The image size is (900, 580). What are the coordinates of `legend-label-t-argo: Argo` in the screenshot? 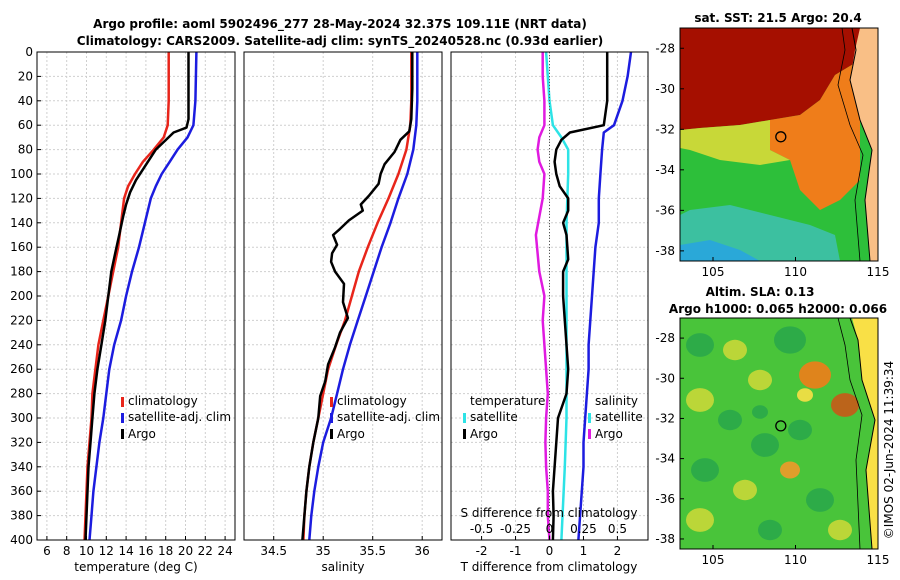 It's located at (484, 434).